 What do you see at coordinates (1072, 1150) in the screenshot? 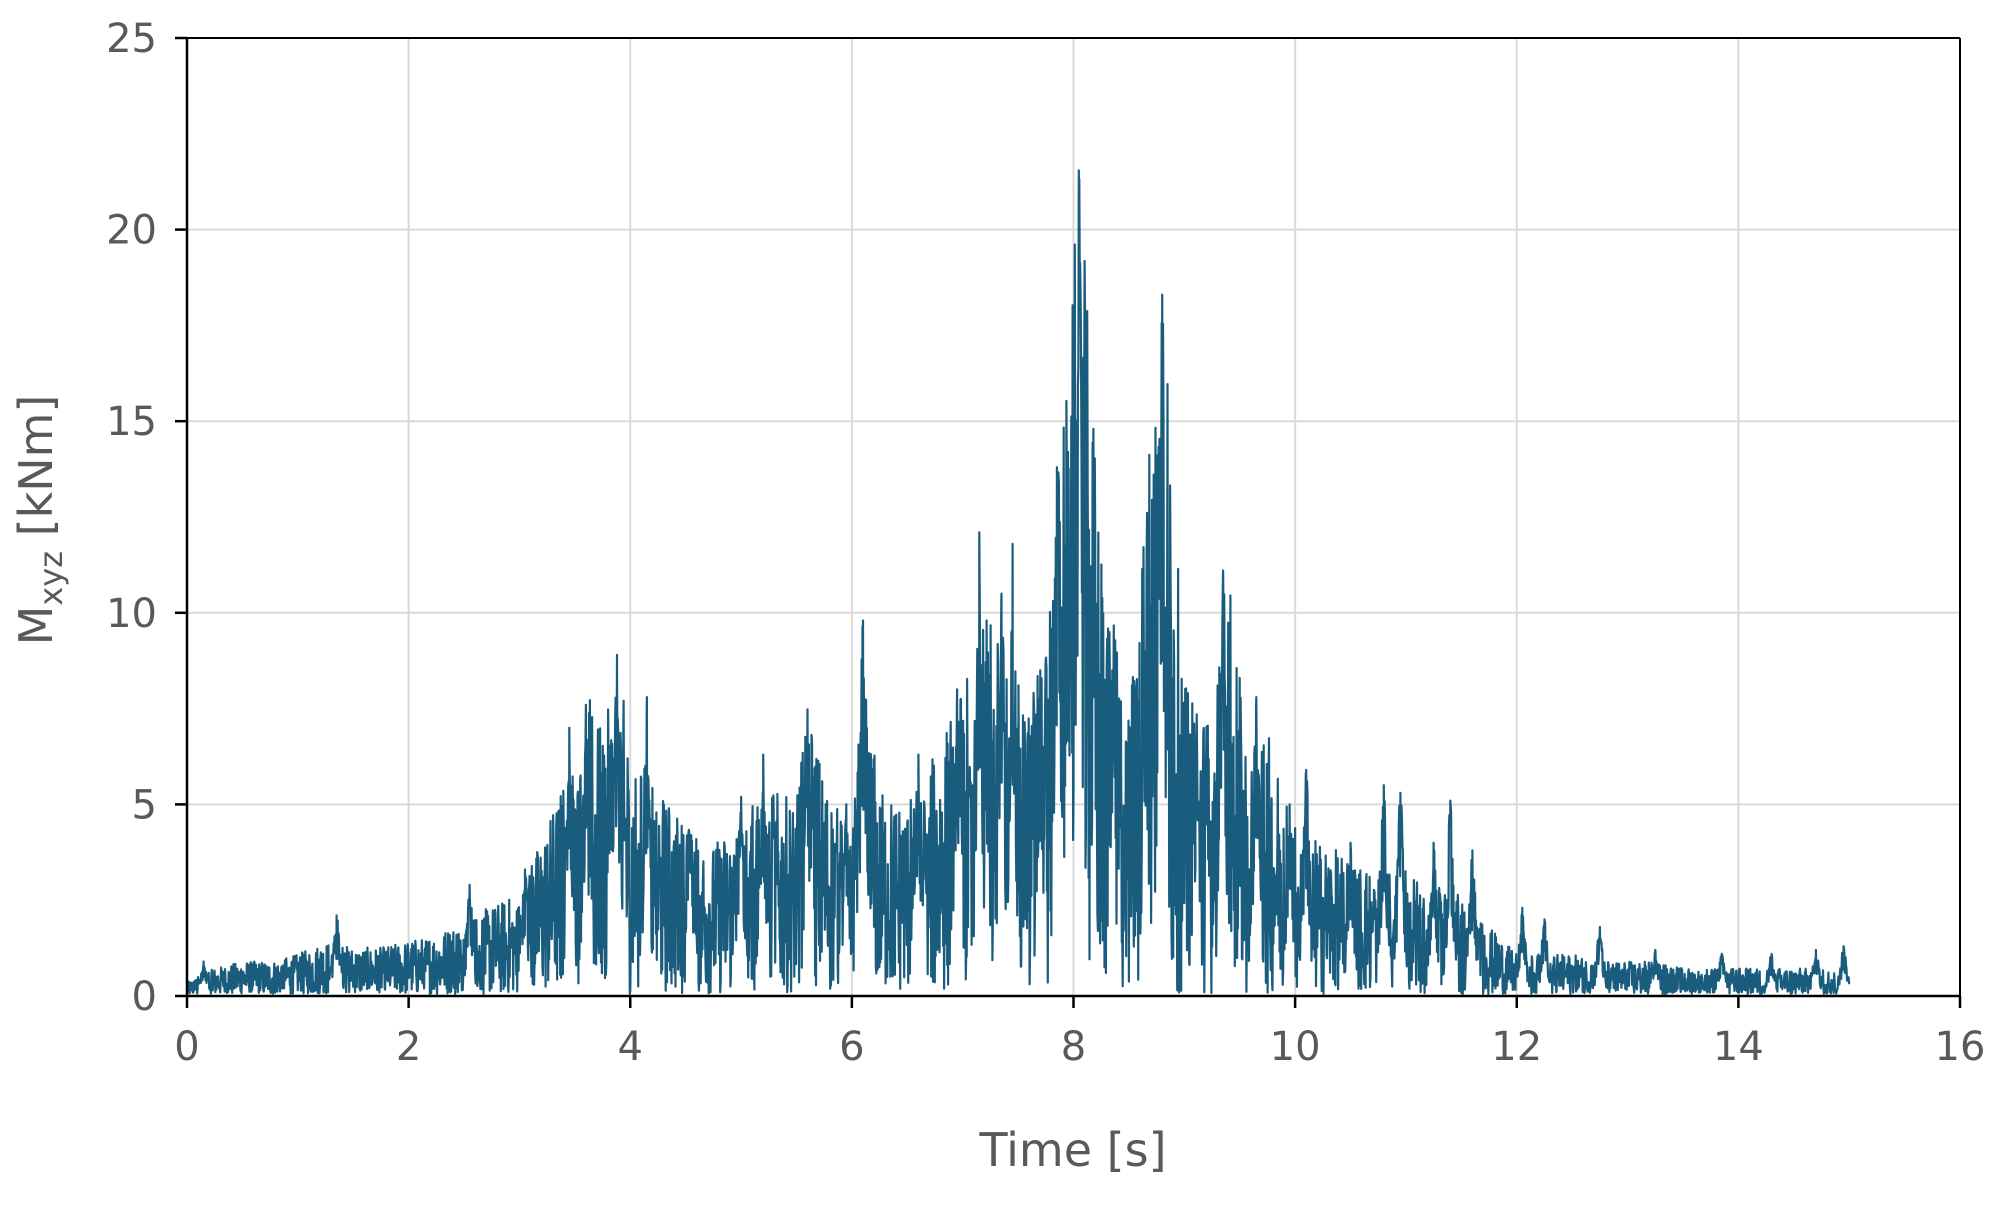
I see `x-axis-title: Time [s]` at bounding box center [1072, 1150].